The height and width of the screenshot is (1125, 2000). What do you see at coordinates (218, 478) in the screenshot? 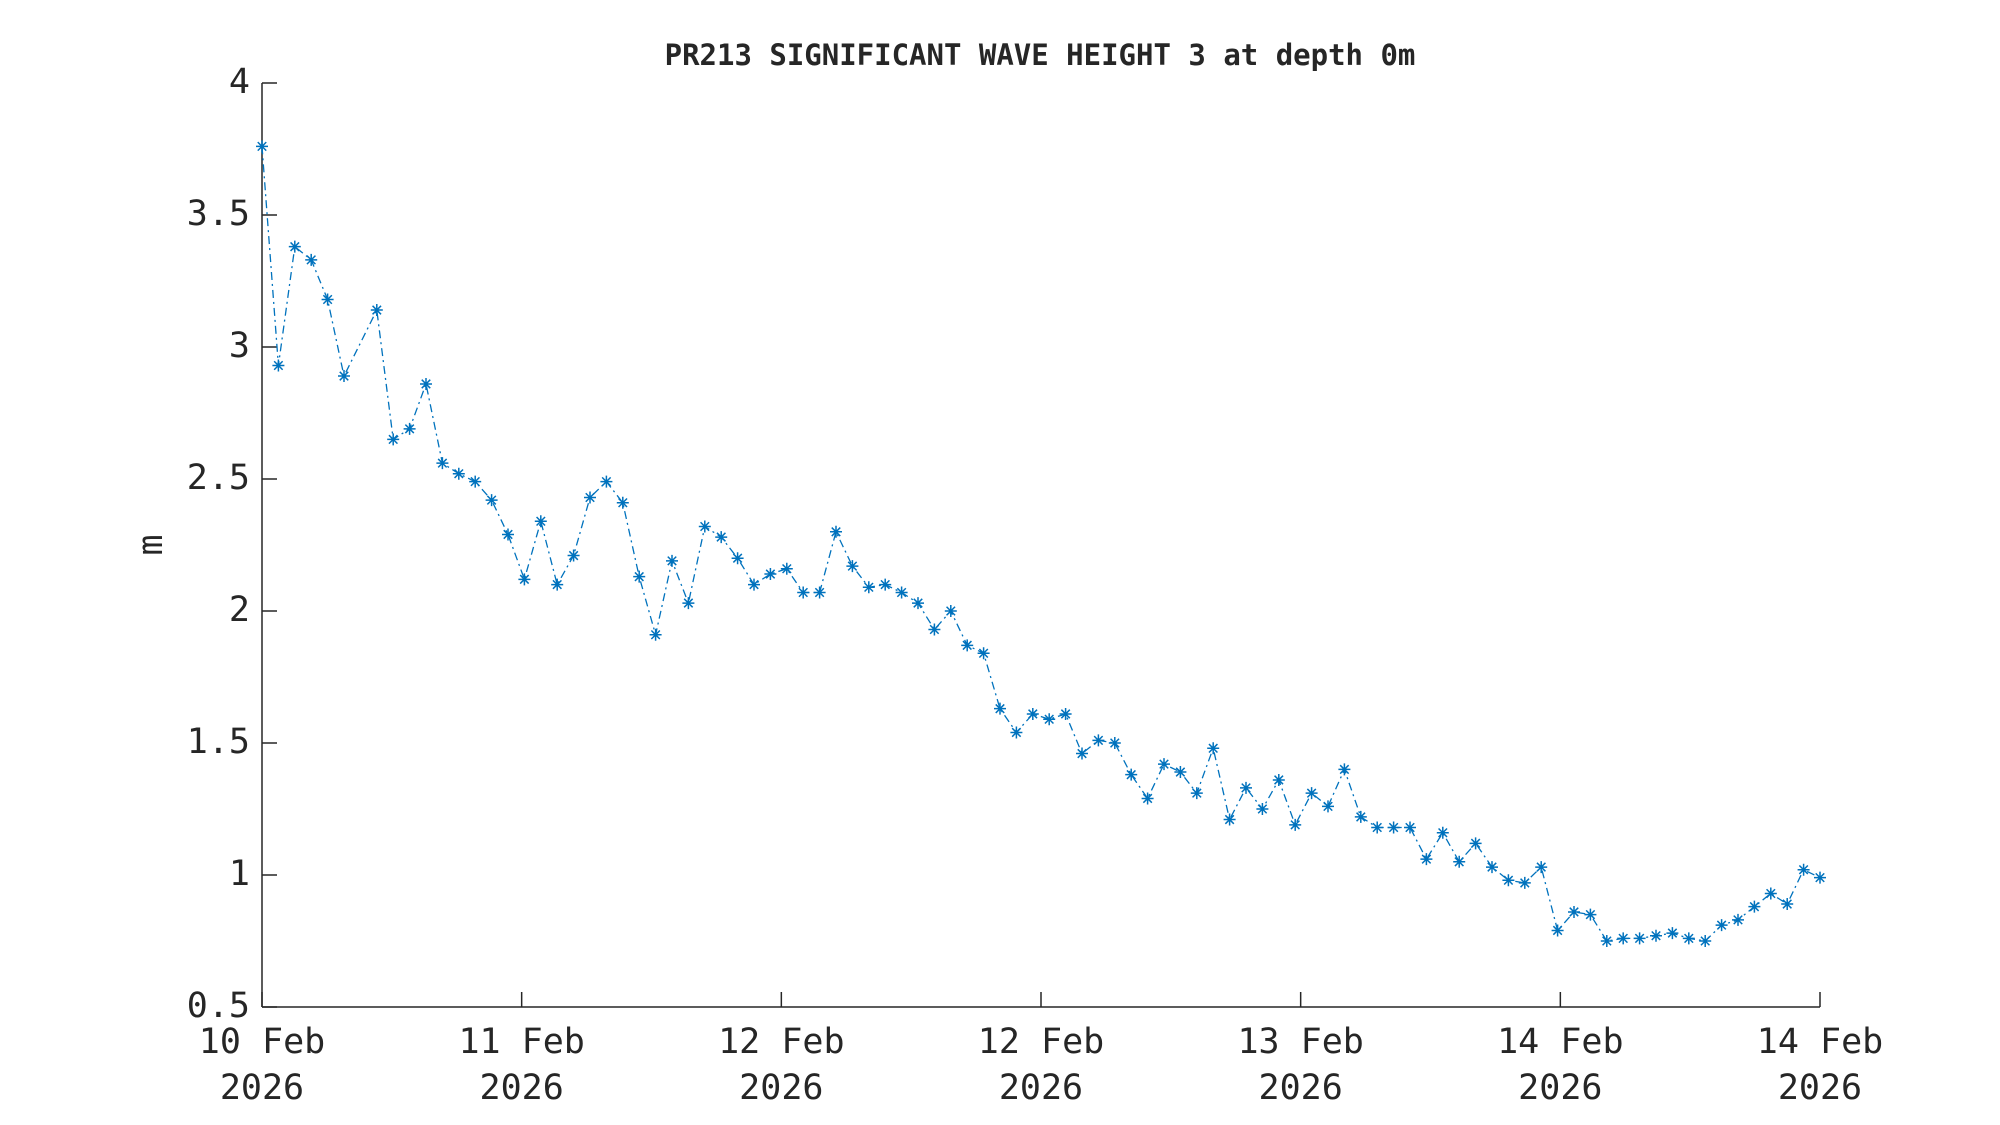
I see `y-tick-label: 2.5` at bounding box center [218, 478].